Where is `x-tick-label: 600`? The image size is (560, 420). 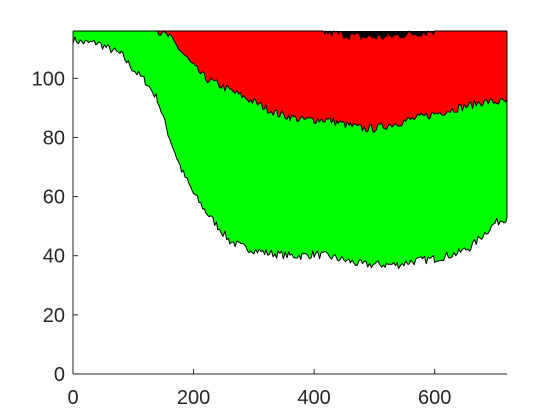 x-tick-label: 600 is located at coordinates (434, 398).